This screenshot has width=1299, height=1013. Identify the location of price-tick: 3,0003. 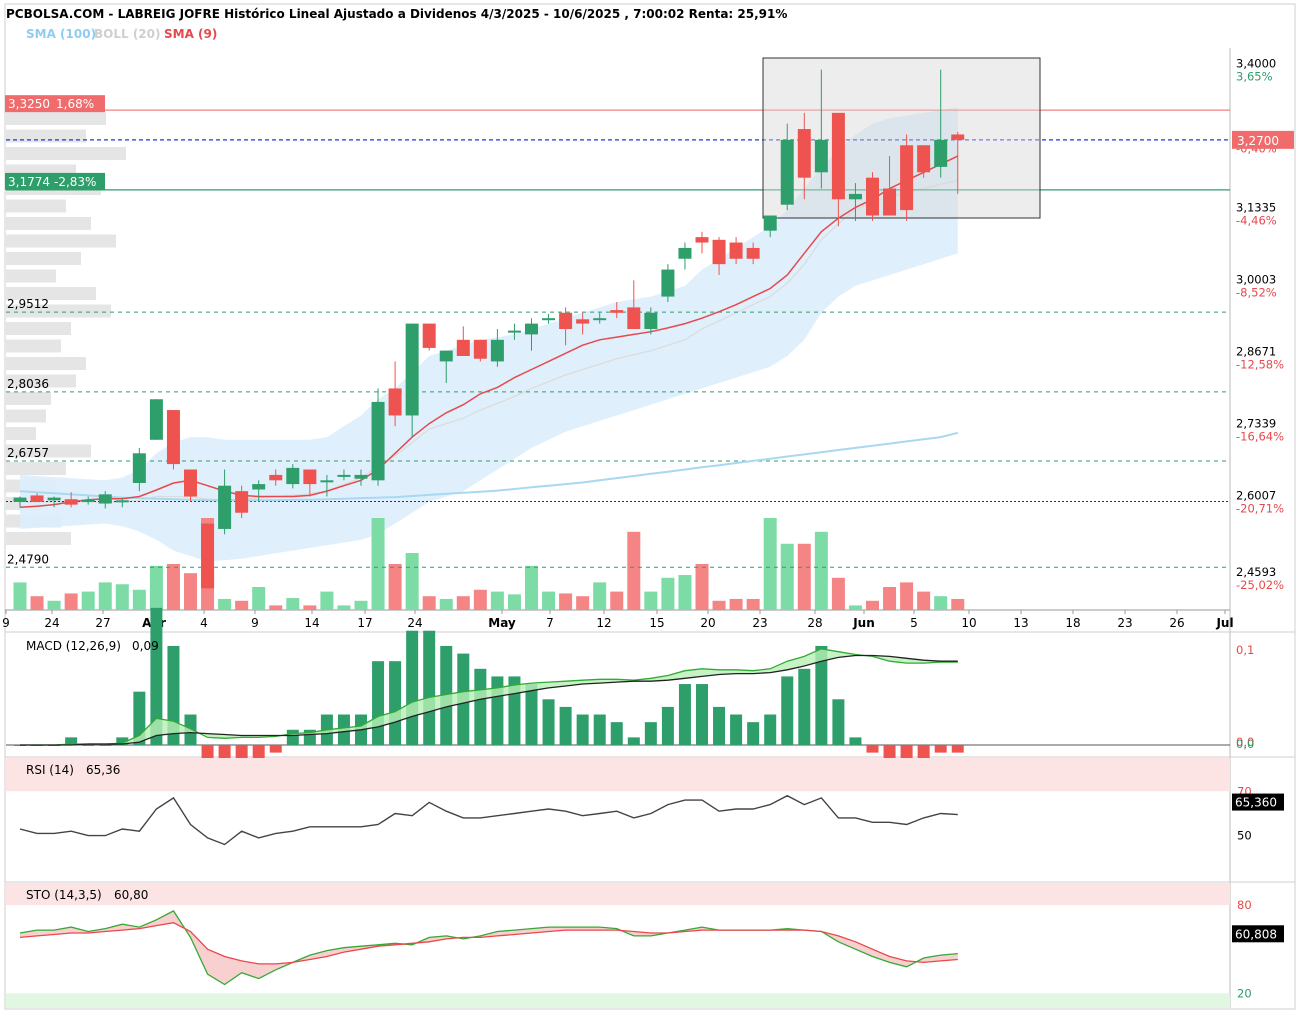
(1256, 280).